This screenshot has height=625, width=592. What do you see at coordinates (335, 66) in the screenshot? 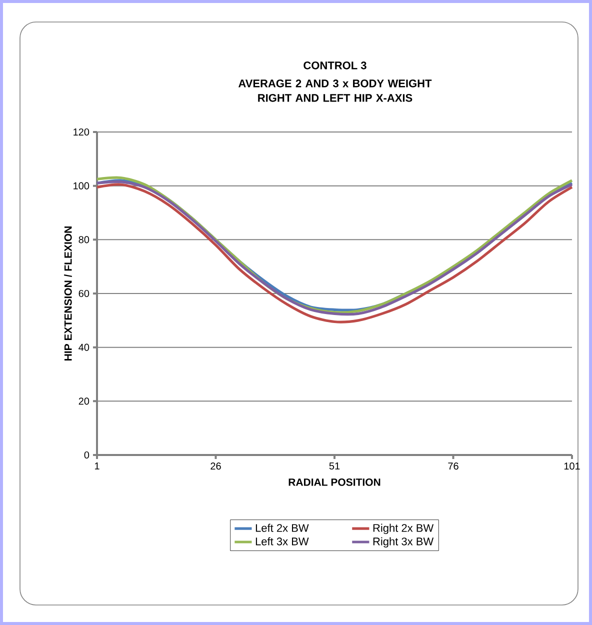
I see `chart-title: CONTROL 3` at bounding box center [335, 66].